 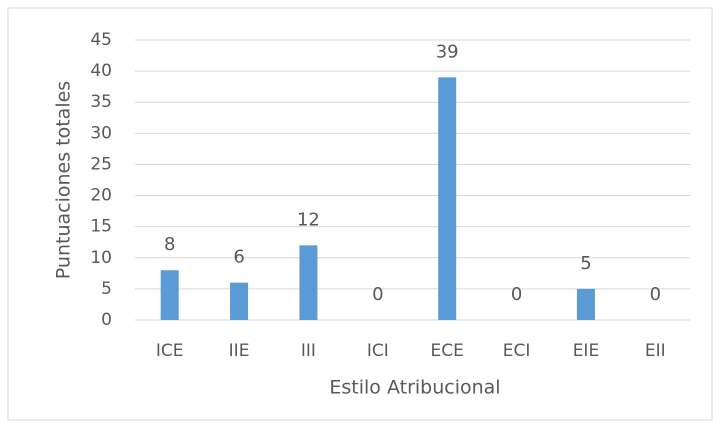 What do you see at coordinates (101, 258) in the screenshot?
I see `y-tick-label: 10` at bounding box center [101, 258].